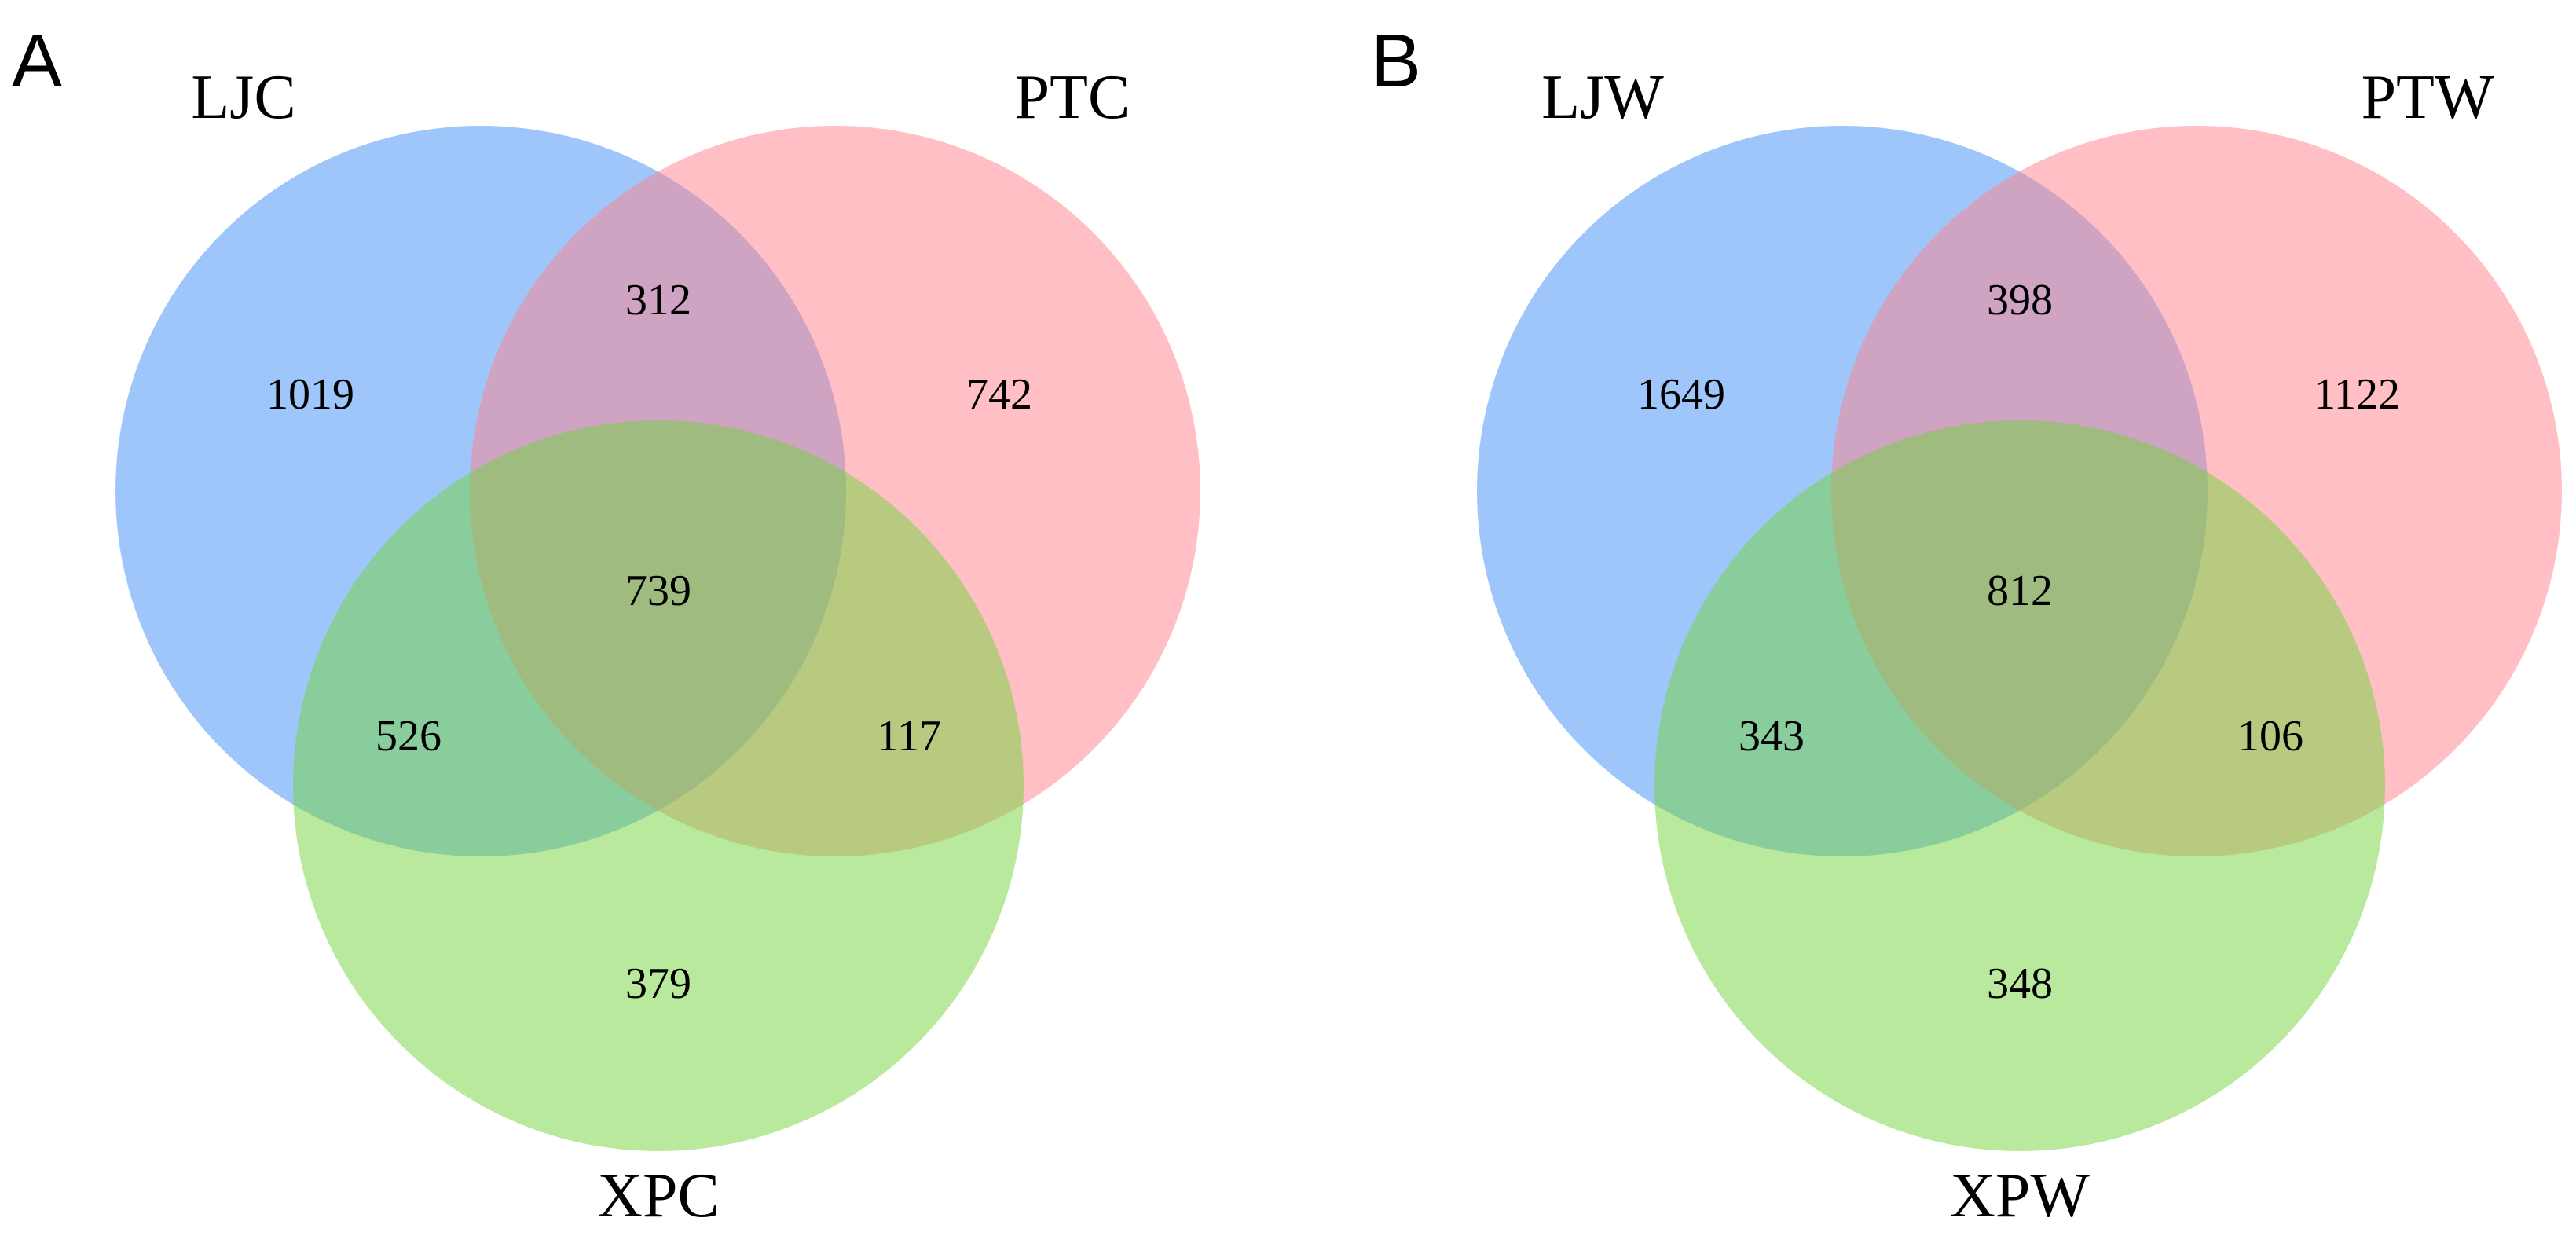 This screenshot has width=2576, height=1236. Describe the element at coordinates (2020, 1195) in the screenshot. I see `set-label-xpw: XPW` at that location.